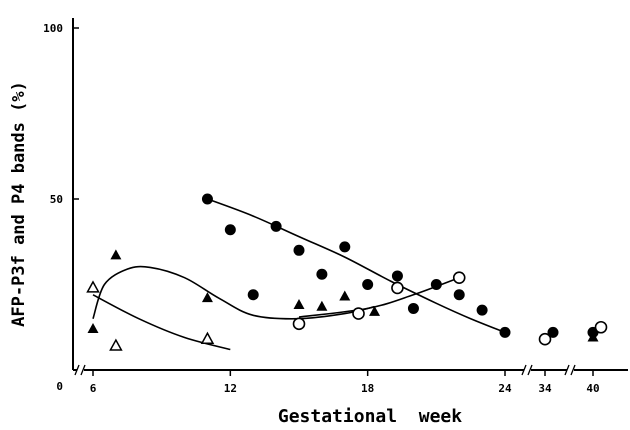 This screenshot has width=630, height=430. What do you see at coordinates (53, 28) in the screenshot?
I see `y-tick-label: 100` at bounding box center [53, 28].